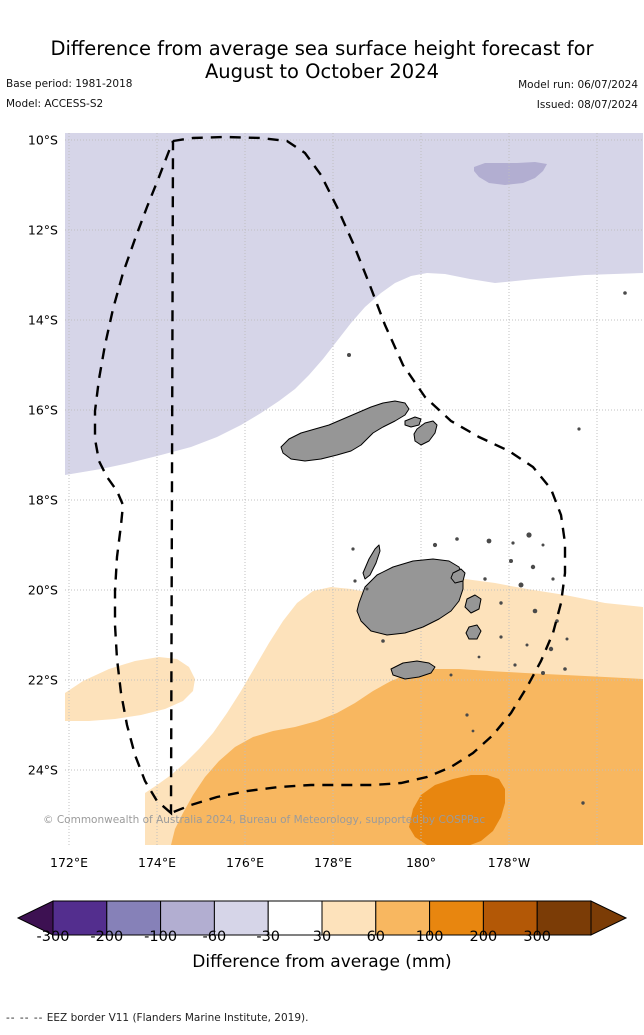  What do you see at coordinates (42, 140) in the screenshot?
I see `y-tick-0: 10°S` at bounding box center [42, 140].